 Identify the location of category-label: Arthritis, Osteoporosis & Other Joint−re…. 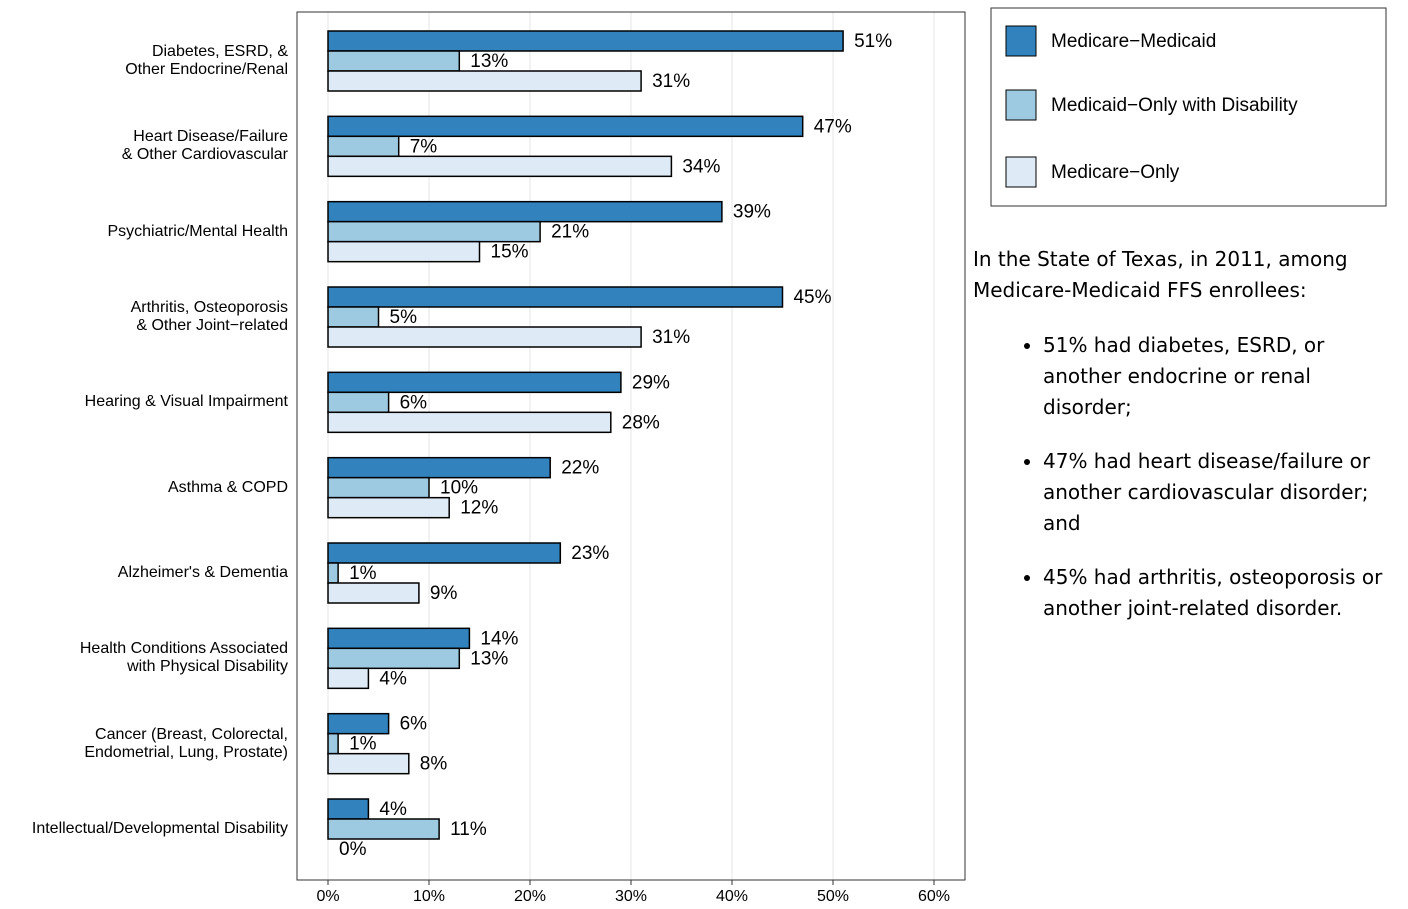
(209, 316).